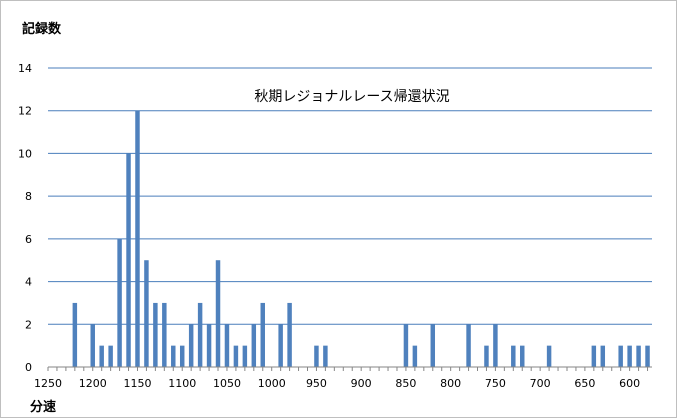  Describe the element at coordinates (450, 383) in the screenshot. I see `x-tick-label: 800` at that location.